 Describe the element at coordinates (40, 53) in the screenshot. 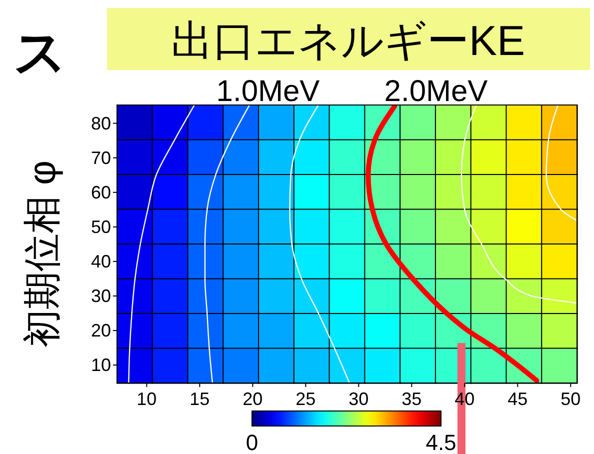

I see `text: ス` at that location.